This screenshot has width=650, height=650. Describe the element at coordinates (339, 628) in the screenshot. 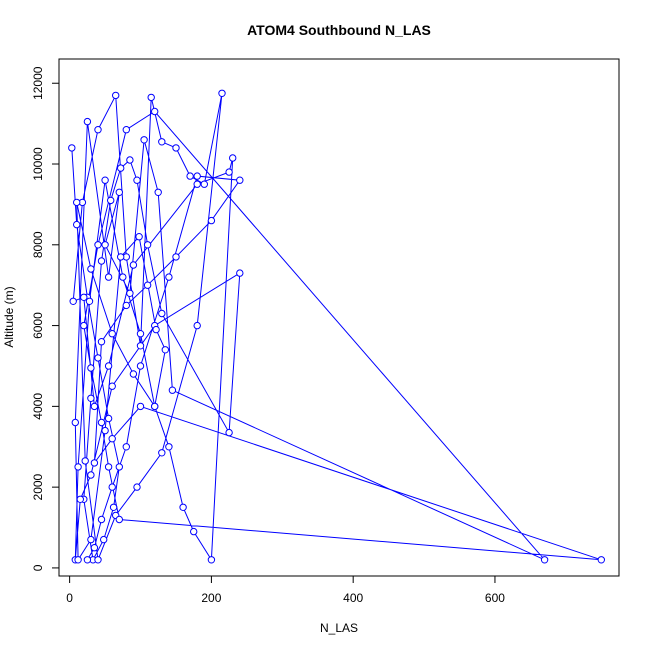

I see `x-axis-label: N_LAS` at that location.